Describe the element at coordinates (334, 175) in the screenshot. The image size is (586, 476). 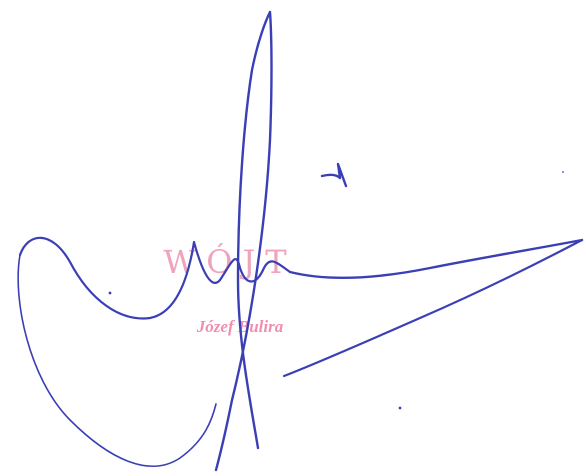
I see `signature-stroke-tick` at that location.